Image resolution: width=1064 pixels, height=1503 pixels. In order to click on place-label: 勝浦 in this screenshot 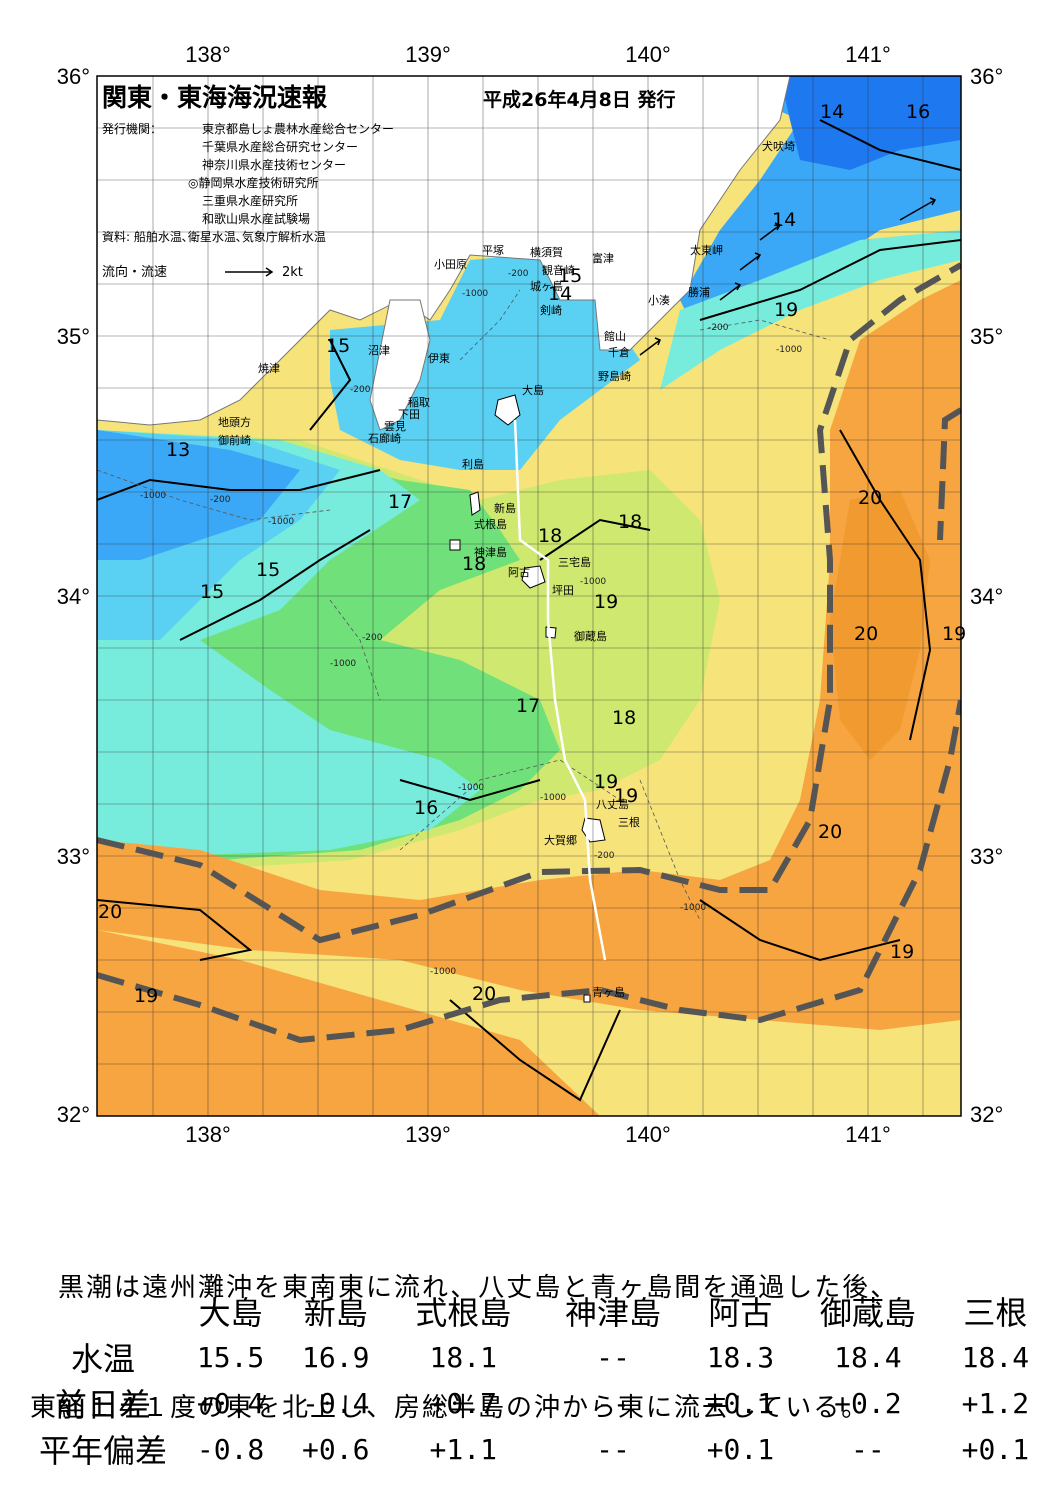, I will do `click(699, 292)`.